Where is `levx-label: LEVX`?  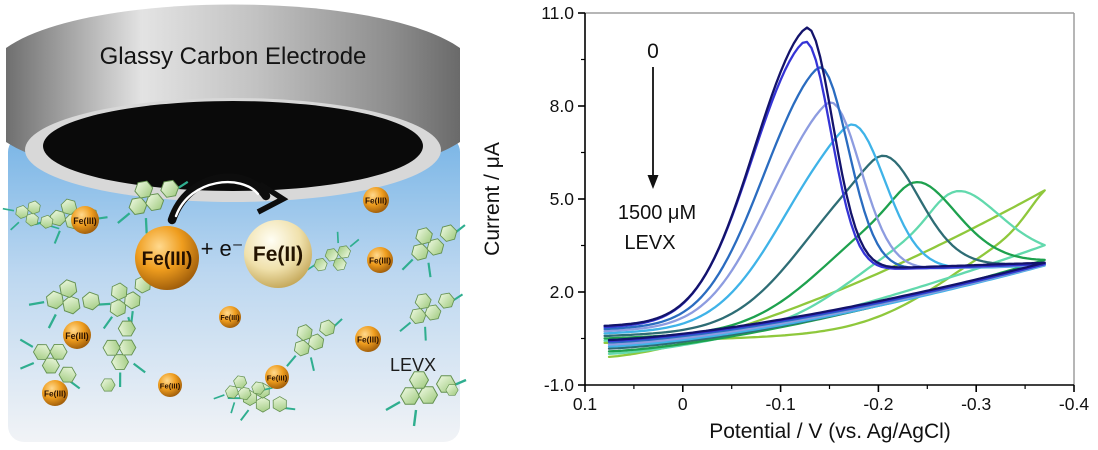
levx-label: LEVX is located at coordinates (413, 365).